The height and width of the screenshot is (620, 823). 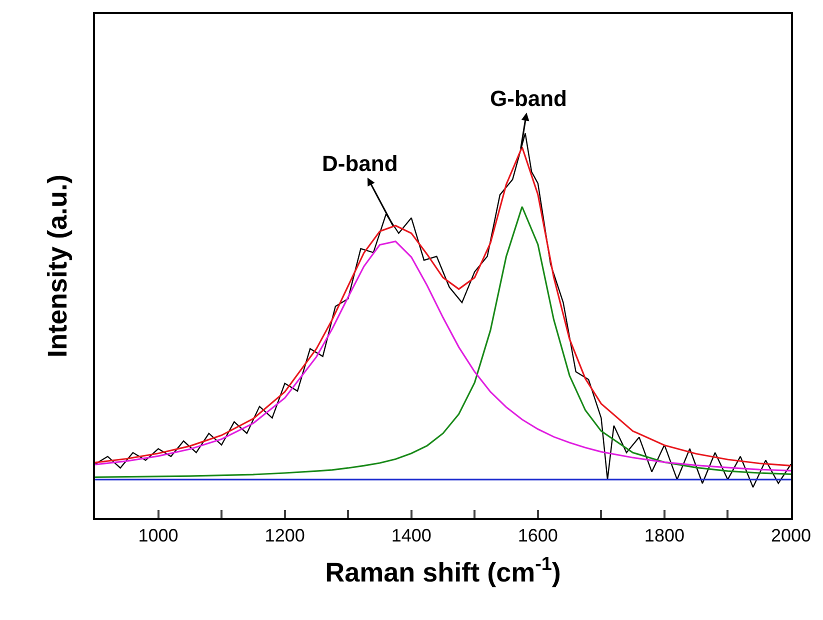 What do you see at coordinates (284, 536) in the screenshot?
I see `x-tick-label: 1200` at bounding box center [284, 536].